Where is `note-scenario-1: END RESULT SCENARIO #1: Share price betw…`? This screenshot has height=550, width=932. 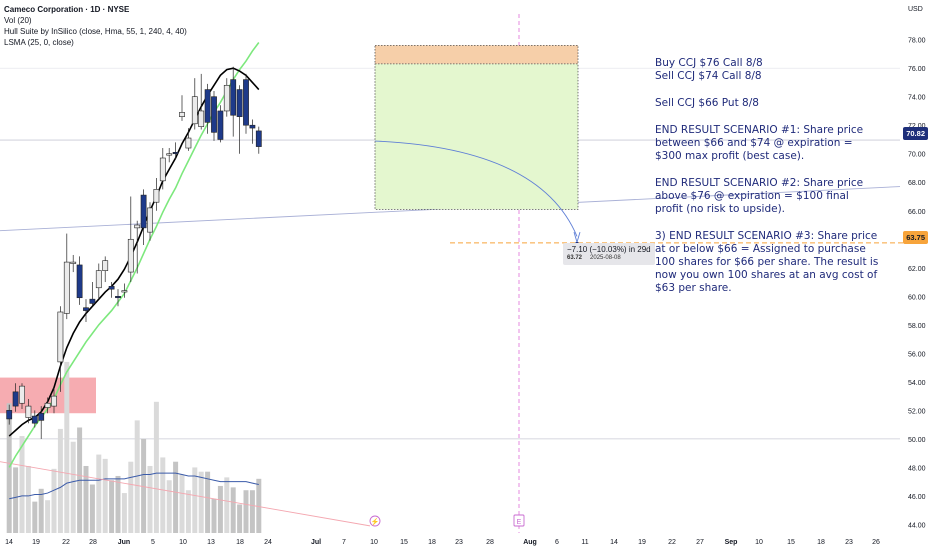 note-scenario-1: END RESULT SCENARIO #1: Share price betw… is located at coordinates (759, 143).